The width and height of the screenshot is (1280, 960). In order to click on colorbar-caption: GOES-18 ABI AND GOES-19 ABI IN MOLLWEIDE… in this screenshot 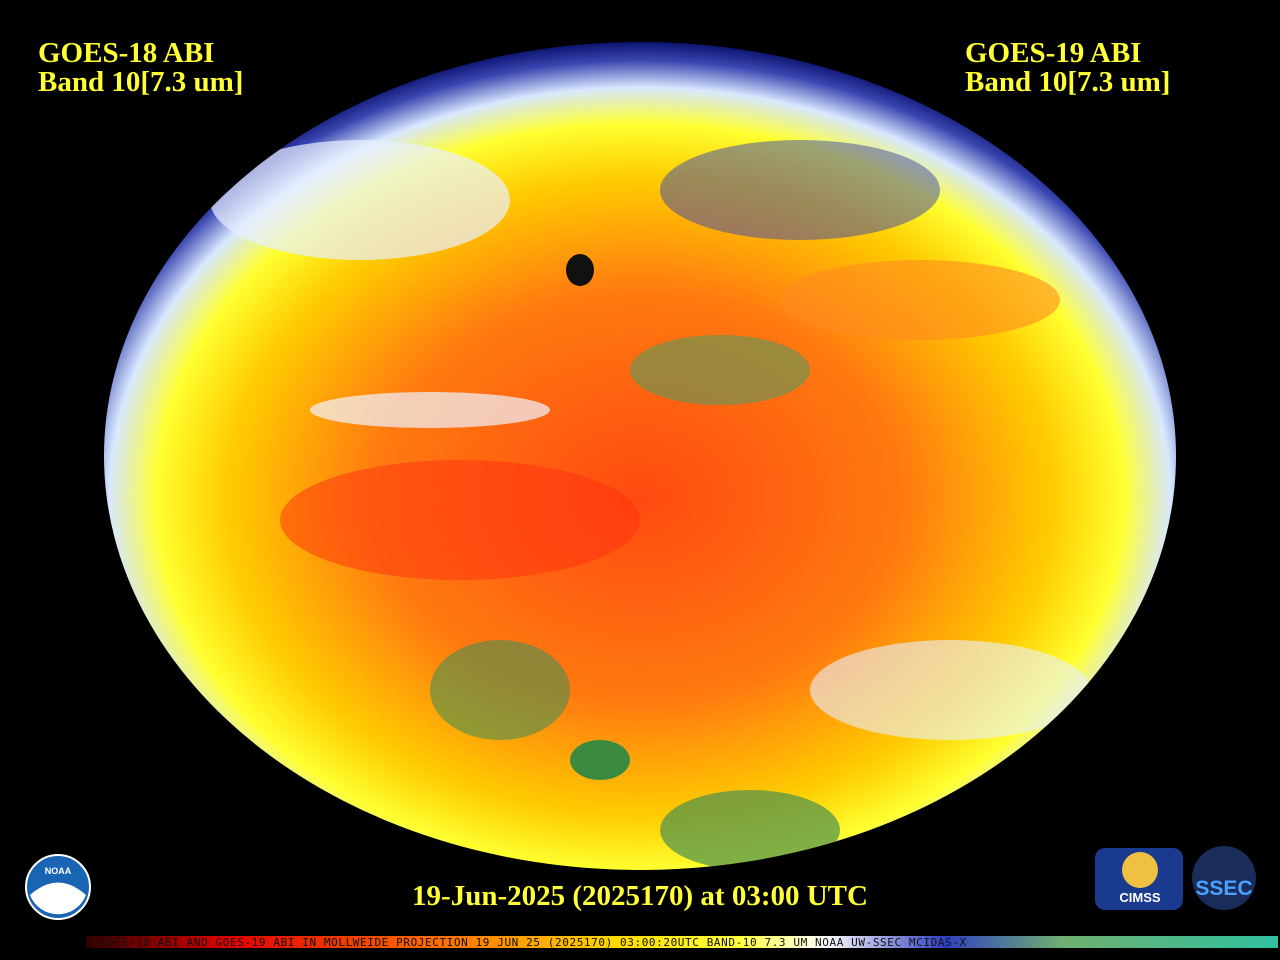, I will do `click(533, 942)`.